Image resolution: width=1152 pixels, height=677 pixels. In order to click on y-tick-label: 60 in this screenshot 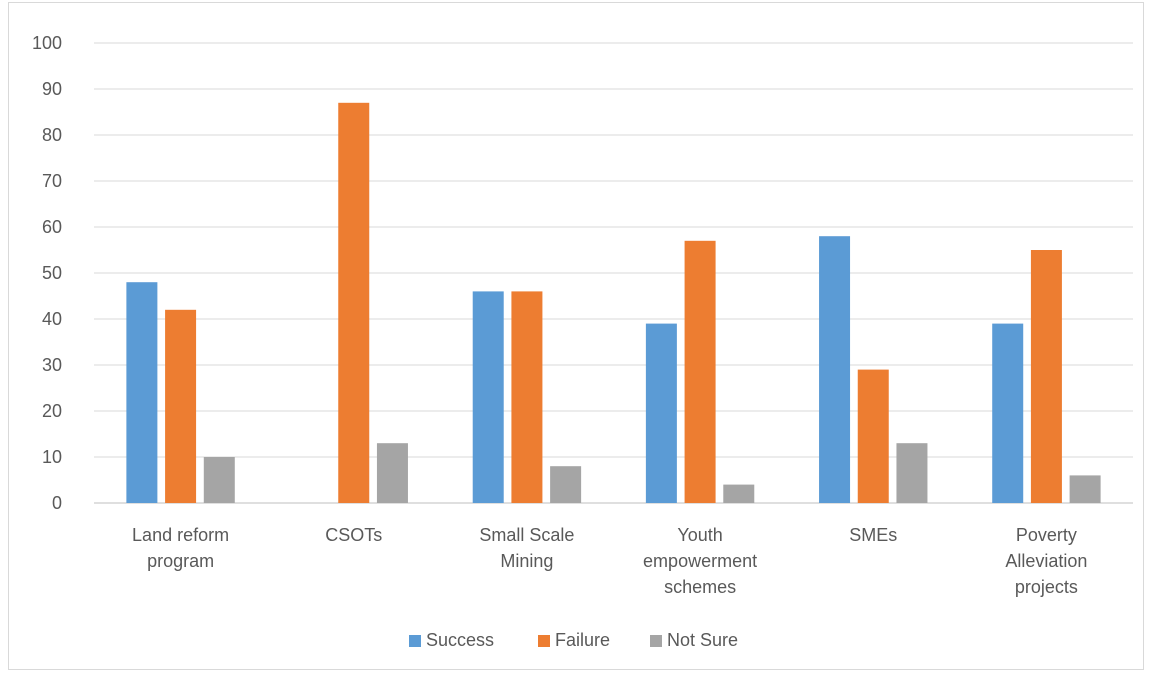, I will do `click(52, 227)`.